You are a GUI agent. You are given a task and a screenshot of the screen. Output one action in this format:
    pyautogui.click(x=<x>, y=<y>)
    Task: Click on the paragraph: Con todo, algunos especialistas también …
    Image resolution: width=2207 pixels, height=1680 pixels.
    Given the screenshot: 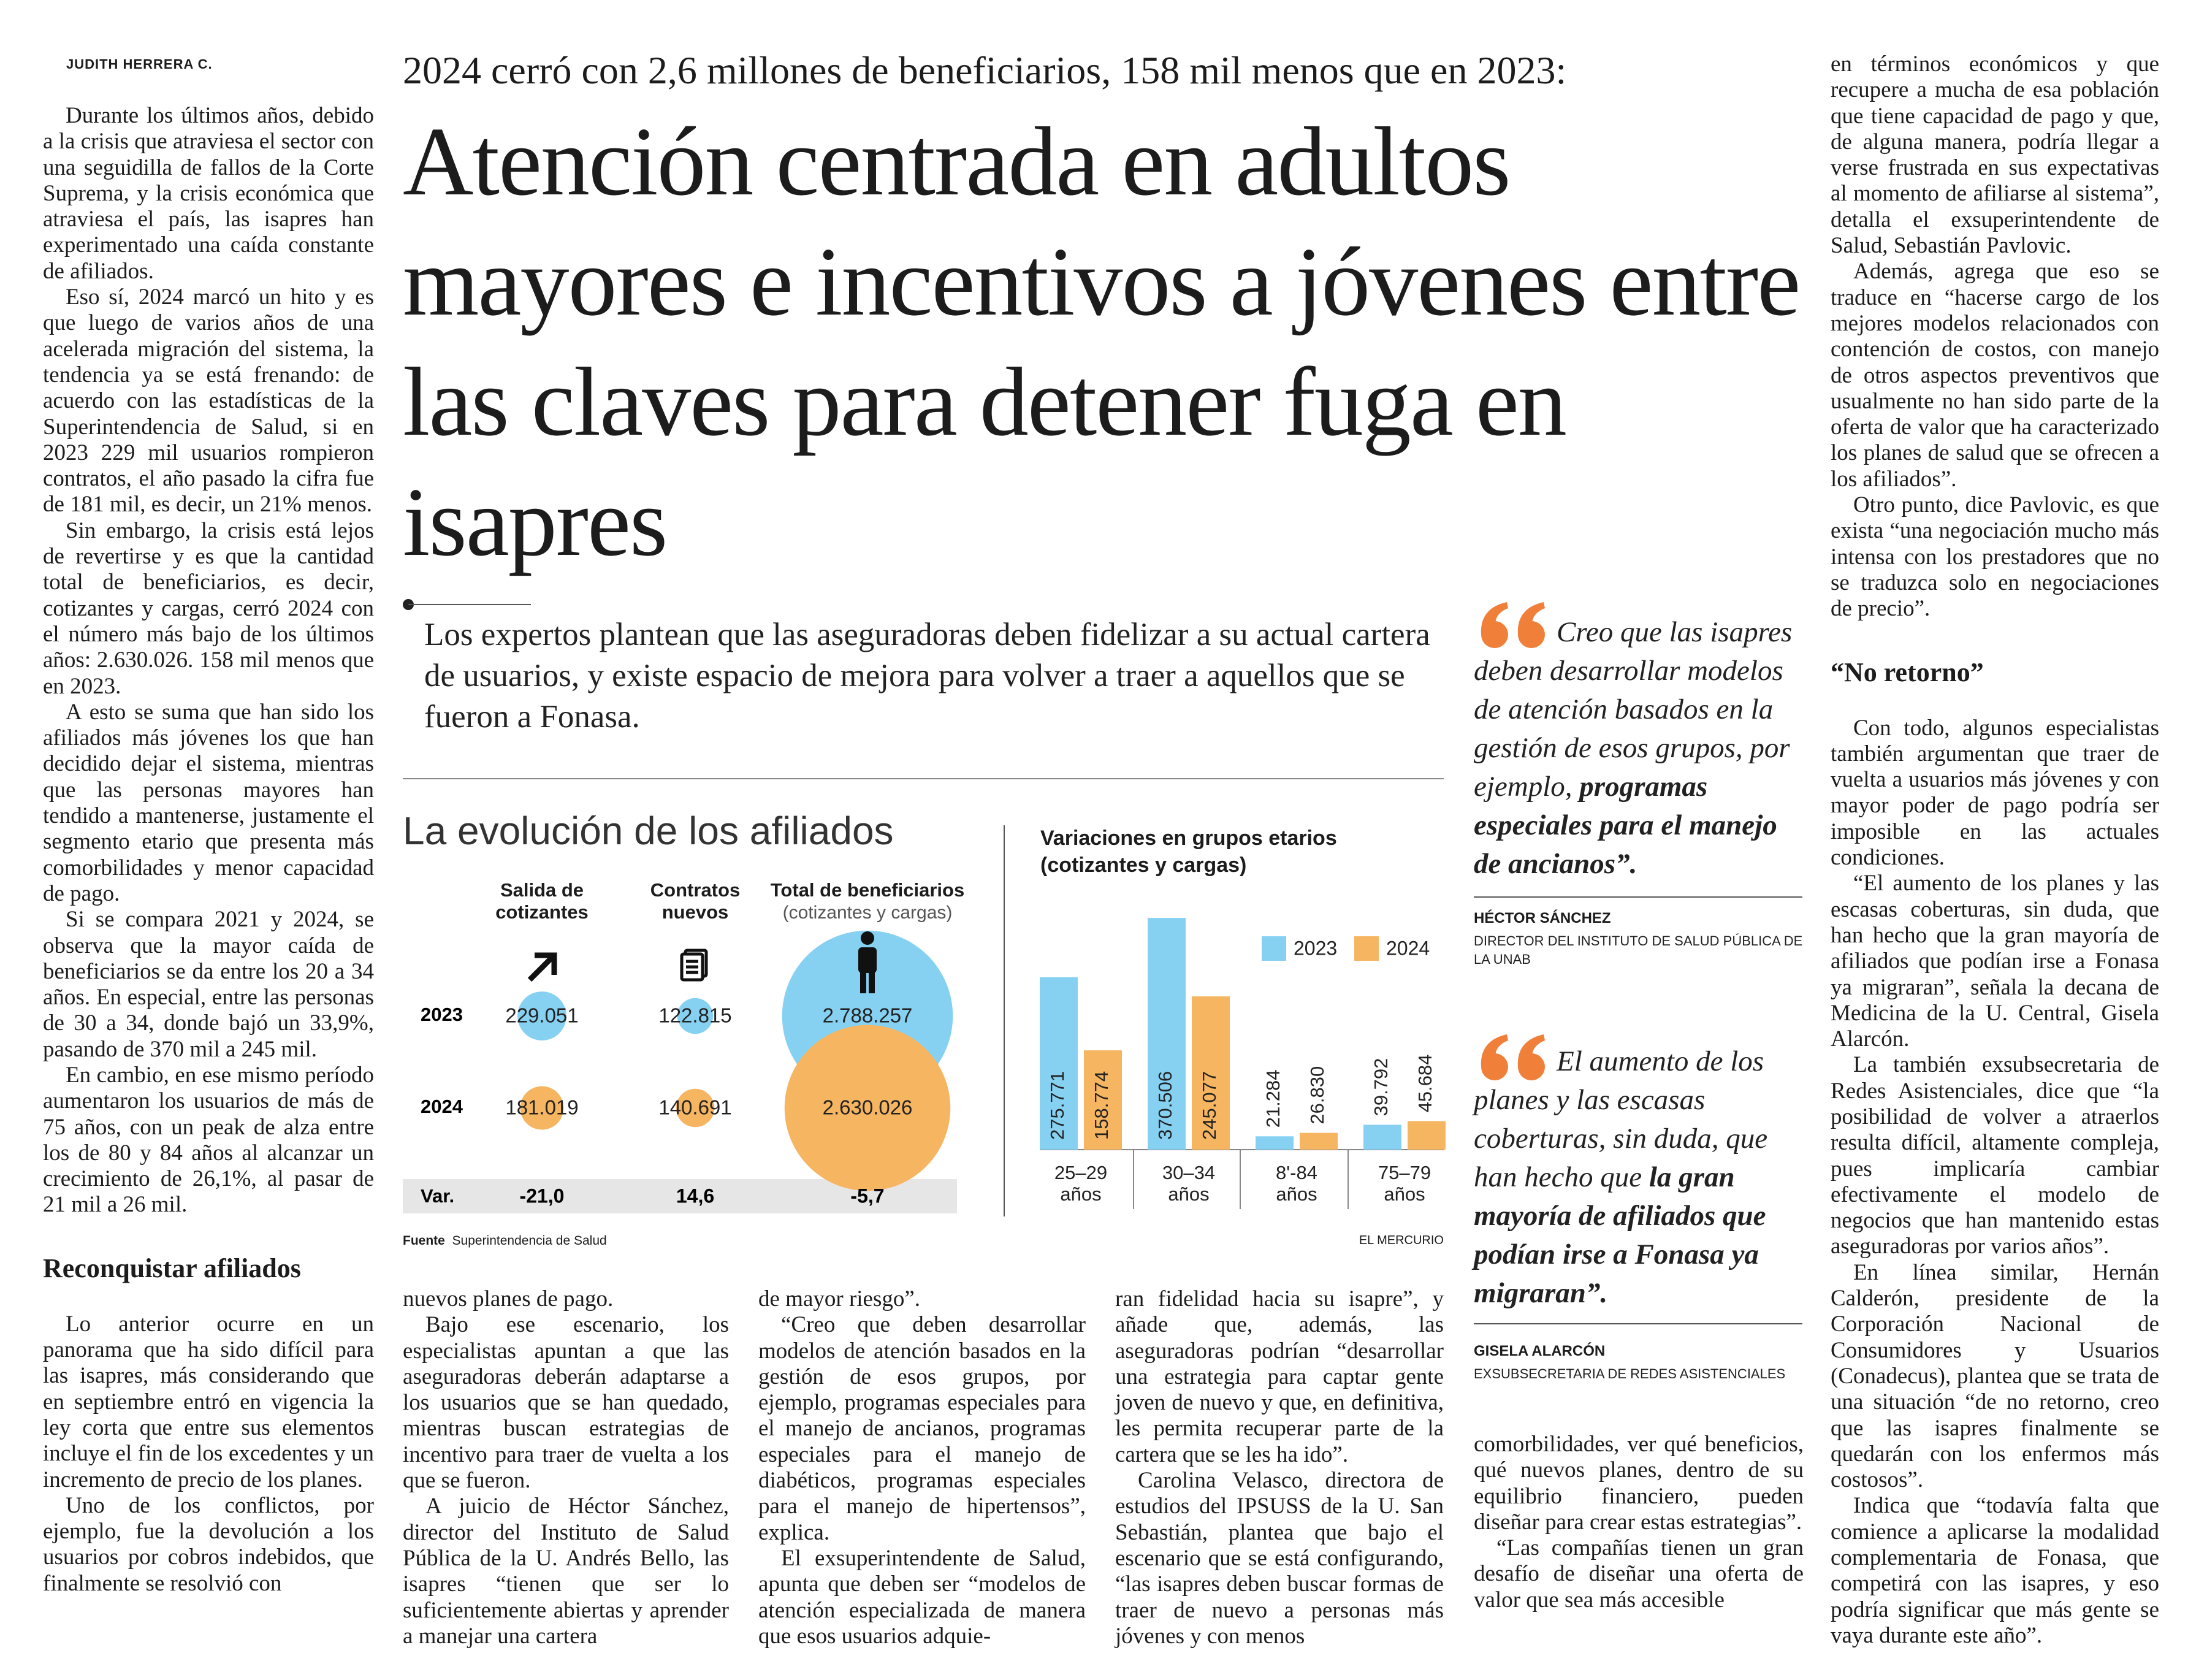 What is the action you would take?
    pyautogui.click(x=1995, y=793)
    